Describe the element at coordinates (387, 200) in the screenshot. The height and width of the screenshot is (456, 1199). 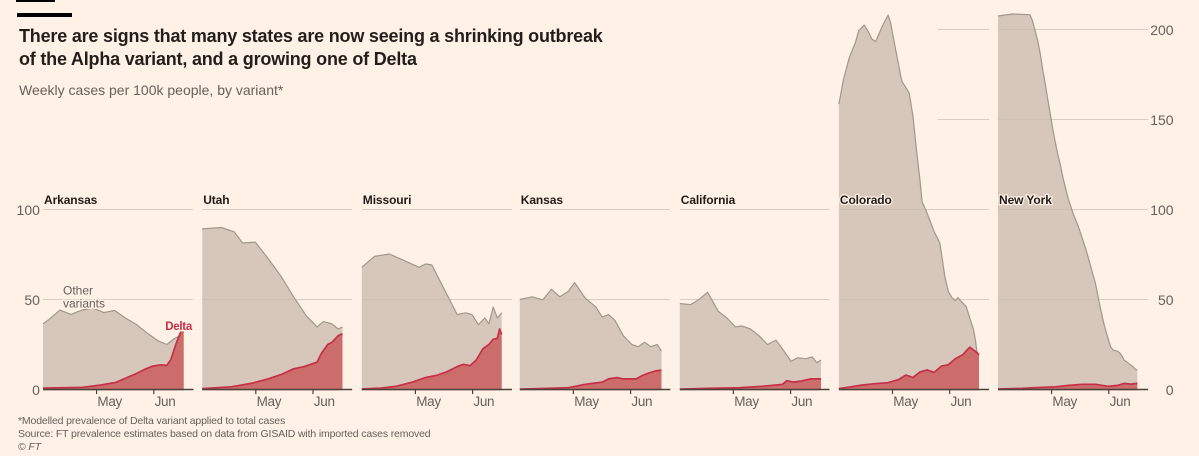
I see `svg-text: Missouri` at that location.